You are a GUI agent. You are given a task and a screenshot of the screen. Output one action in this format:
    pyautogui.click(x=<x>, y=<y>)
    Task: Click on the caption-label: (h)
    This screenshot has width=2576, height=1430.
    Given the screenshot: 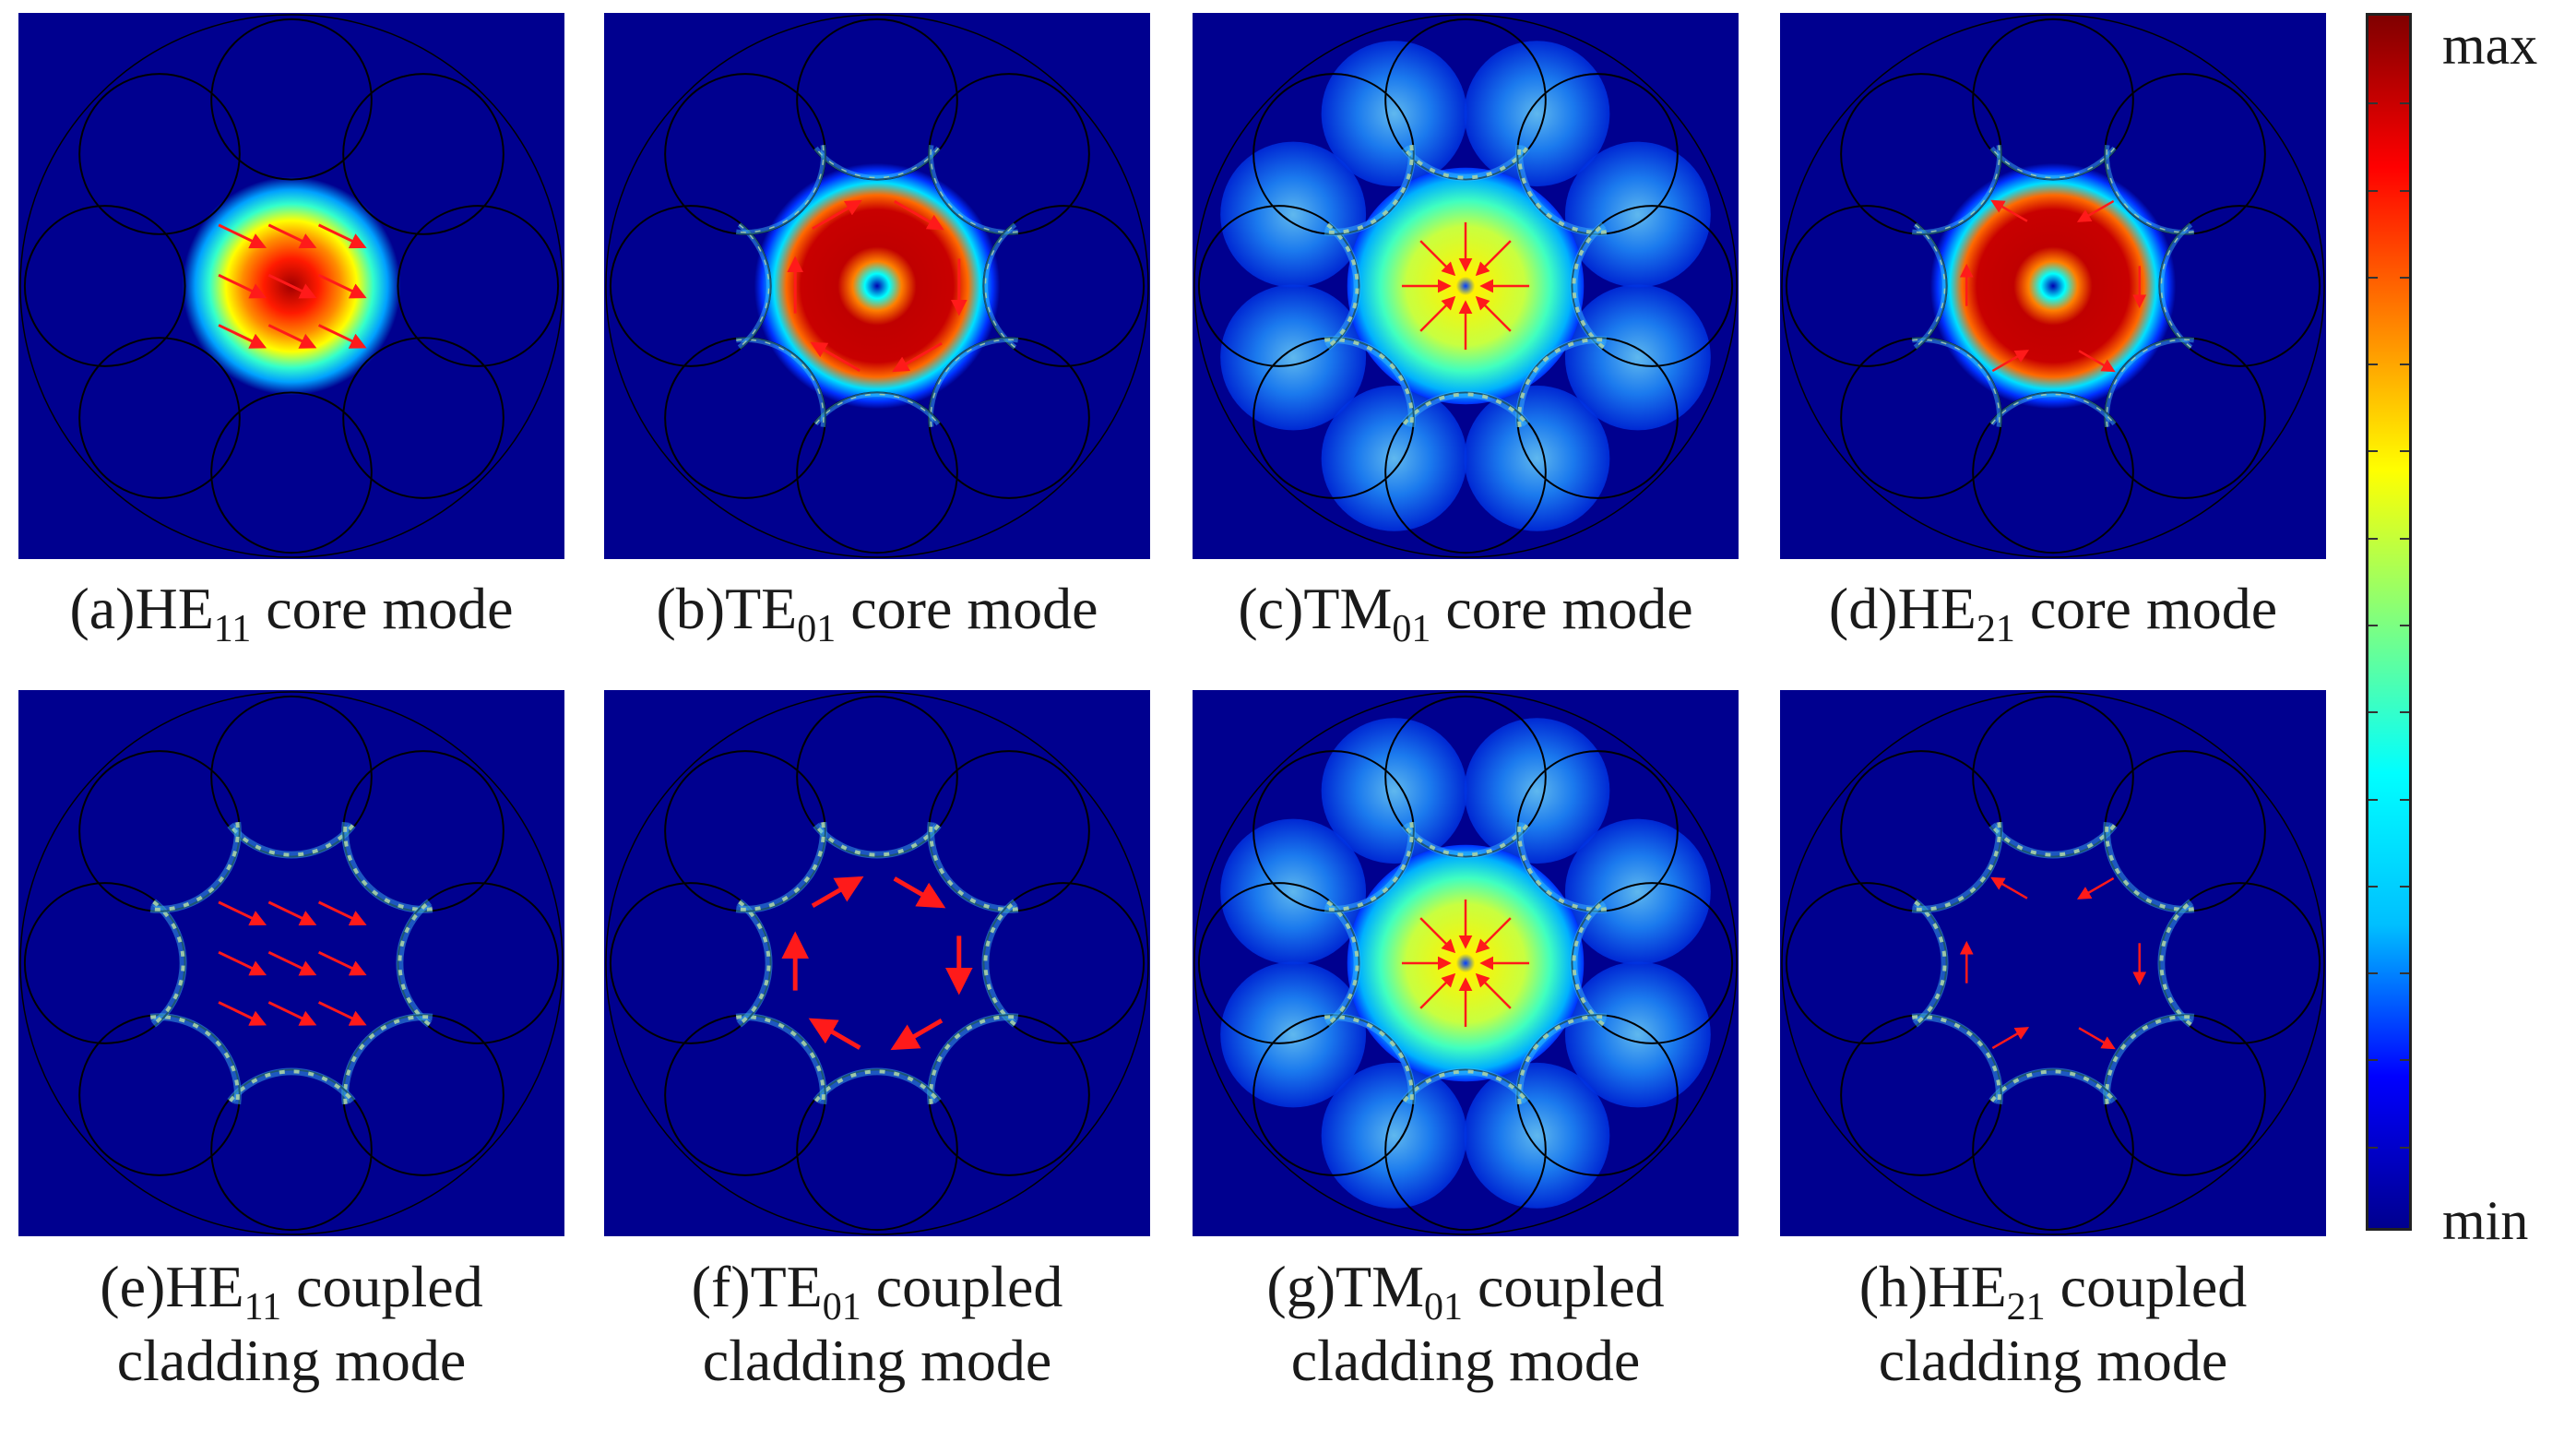 What is the action you would take?
    pyautogui.click(x=1893, y=1286)
    